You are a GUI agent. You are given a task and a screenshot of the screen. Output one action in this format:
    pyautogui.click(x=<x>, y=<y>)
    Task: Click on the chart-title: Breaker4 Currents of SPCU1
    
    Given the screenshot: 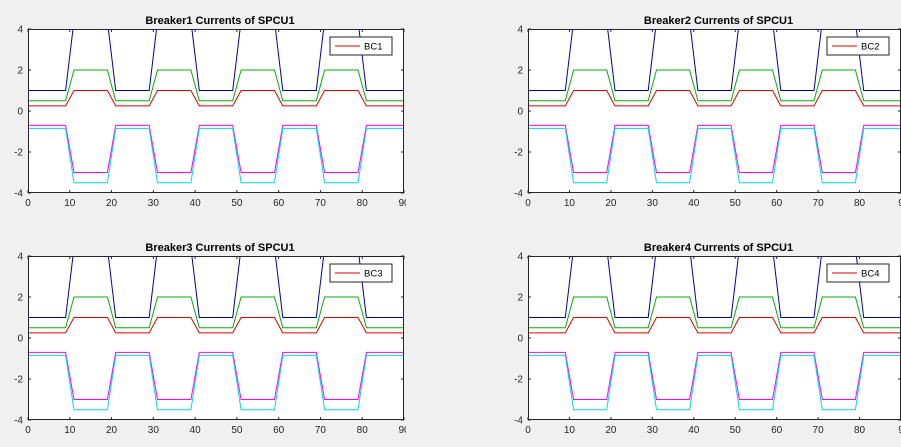 What is the action you would take?
    pyautogui.click(x=718, y=248)
    